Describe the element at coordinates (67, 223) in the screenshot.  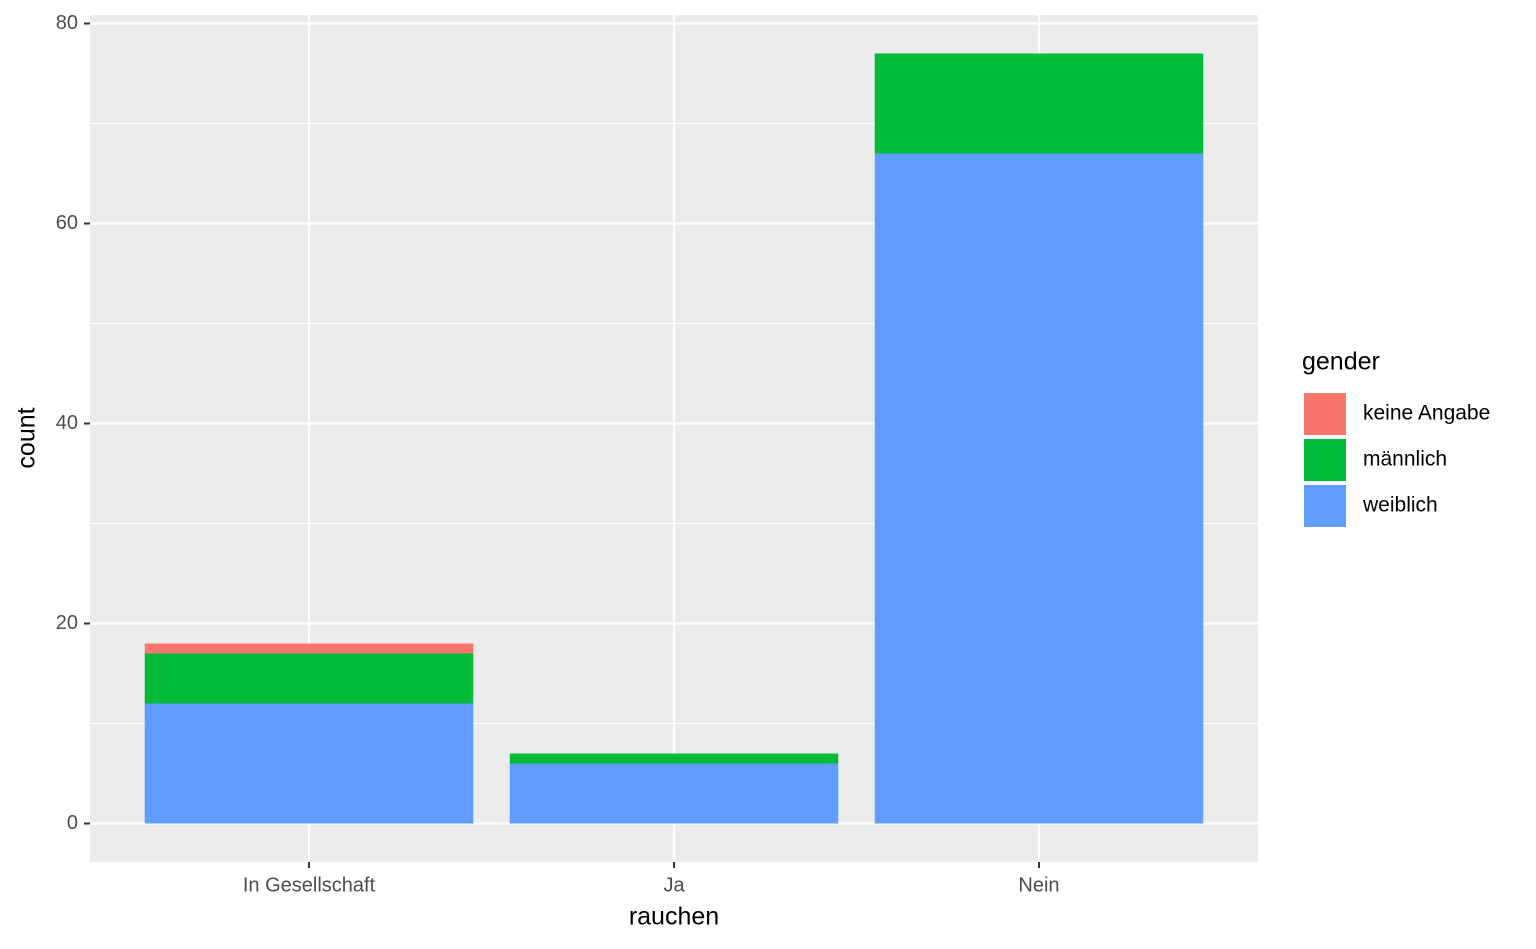
I see `y-tick-label: 60` at that location.